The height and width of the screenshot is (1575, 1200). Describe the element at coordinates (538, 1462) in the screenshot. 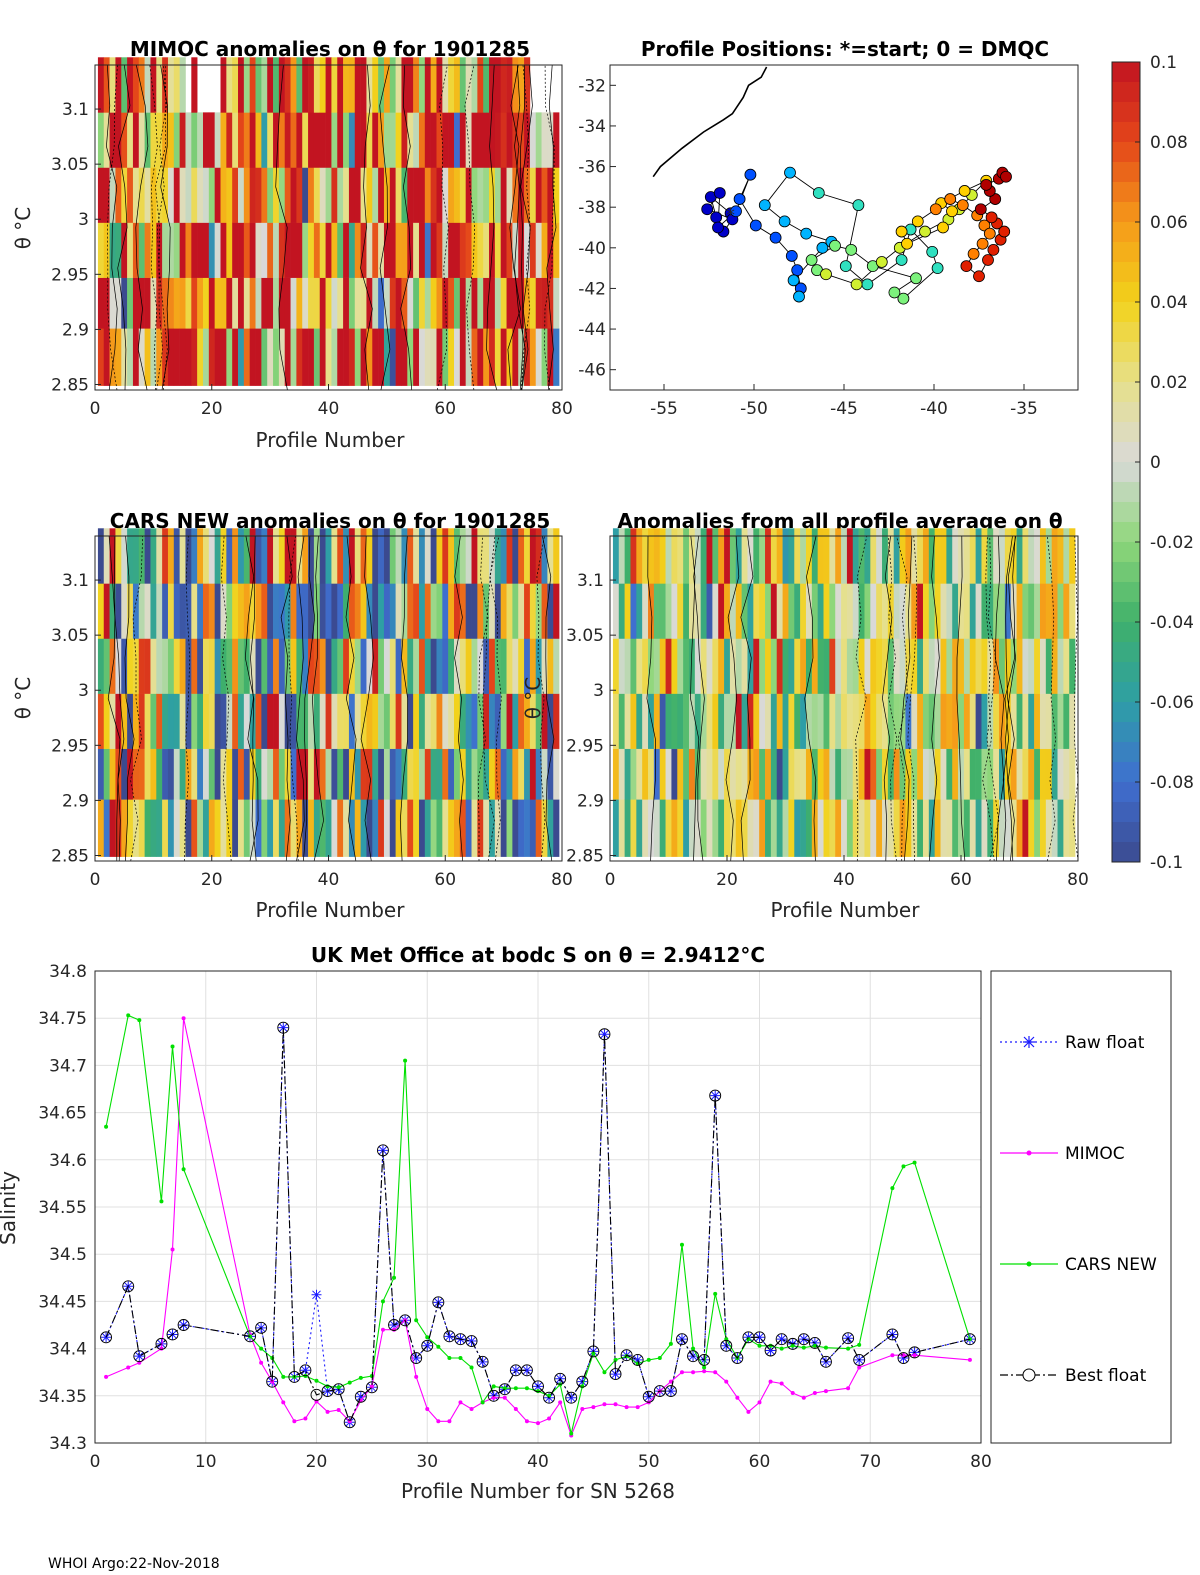

I see `x-tick-label: 40` at that location.